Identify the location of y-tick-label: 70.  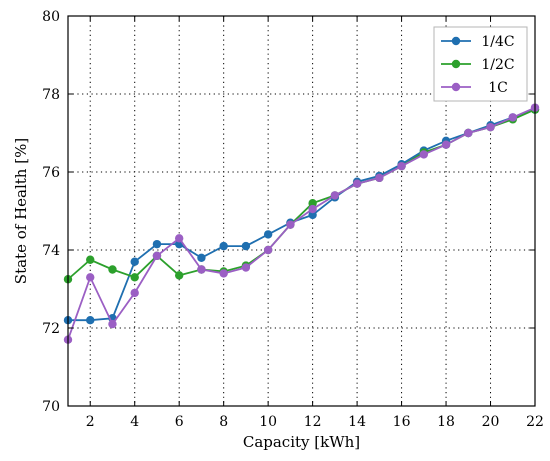
(51, 407).